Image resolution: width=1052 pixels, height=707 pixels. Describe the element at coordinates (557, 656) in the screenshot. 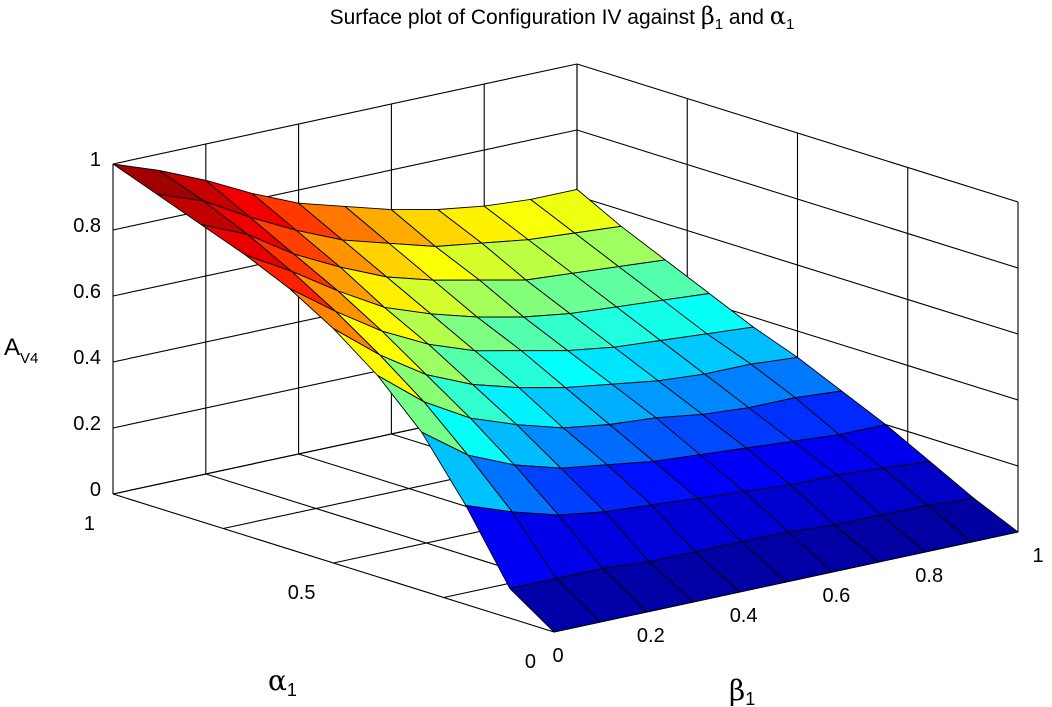

I see `x-tick-label: 0` at that location.